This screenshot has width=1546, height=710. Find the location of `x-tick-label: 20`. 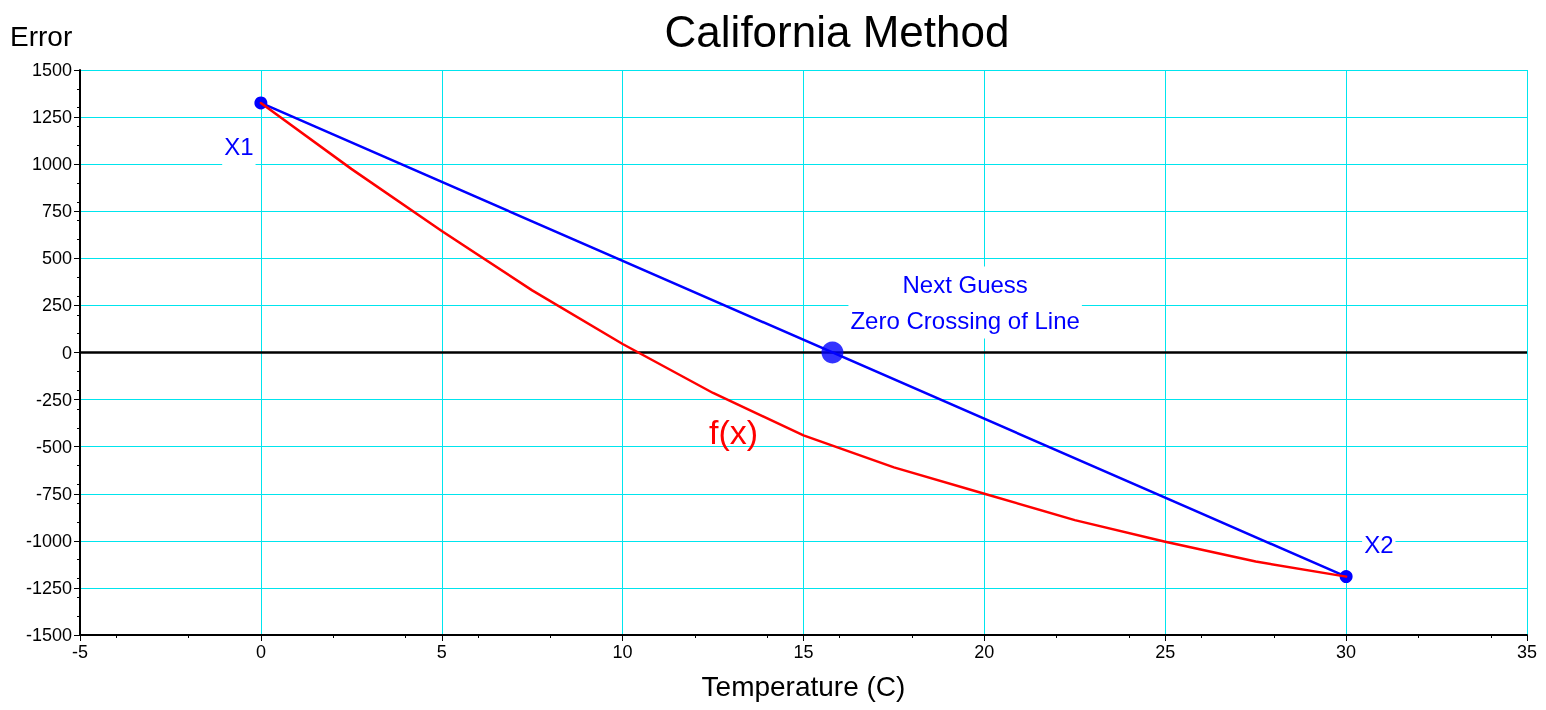

x-tick-label: 20 is located at coordinates (984, 652).